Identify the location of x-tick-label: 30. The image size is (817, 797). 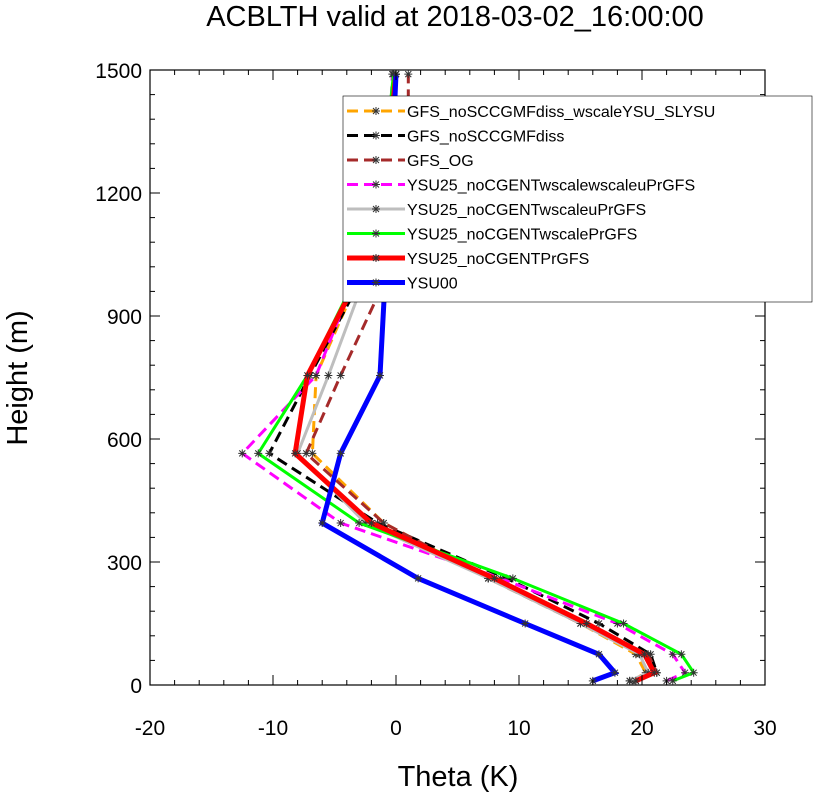
(764, 728).